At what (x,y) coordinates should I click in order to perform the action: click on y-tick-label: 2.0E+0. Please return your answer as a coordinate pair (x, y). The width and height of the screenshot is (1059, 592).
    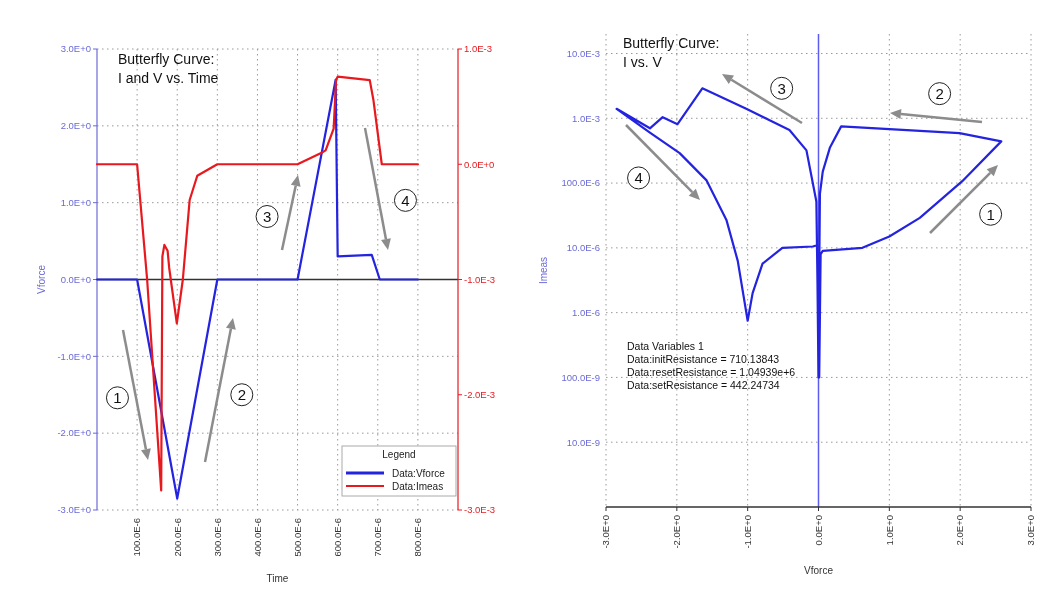
    Looking at the image, I should click on (75, 126).